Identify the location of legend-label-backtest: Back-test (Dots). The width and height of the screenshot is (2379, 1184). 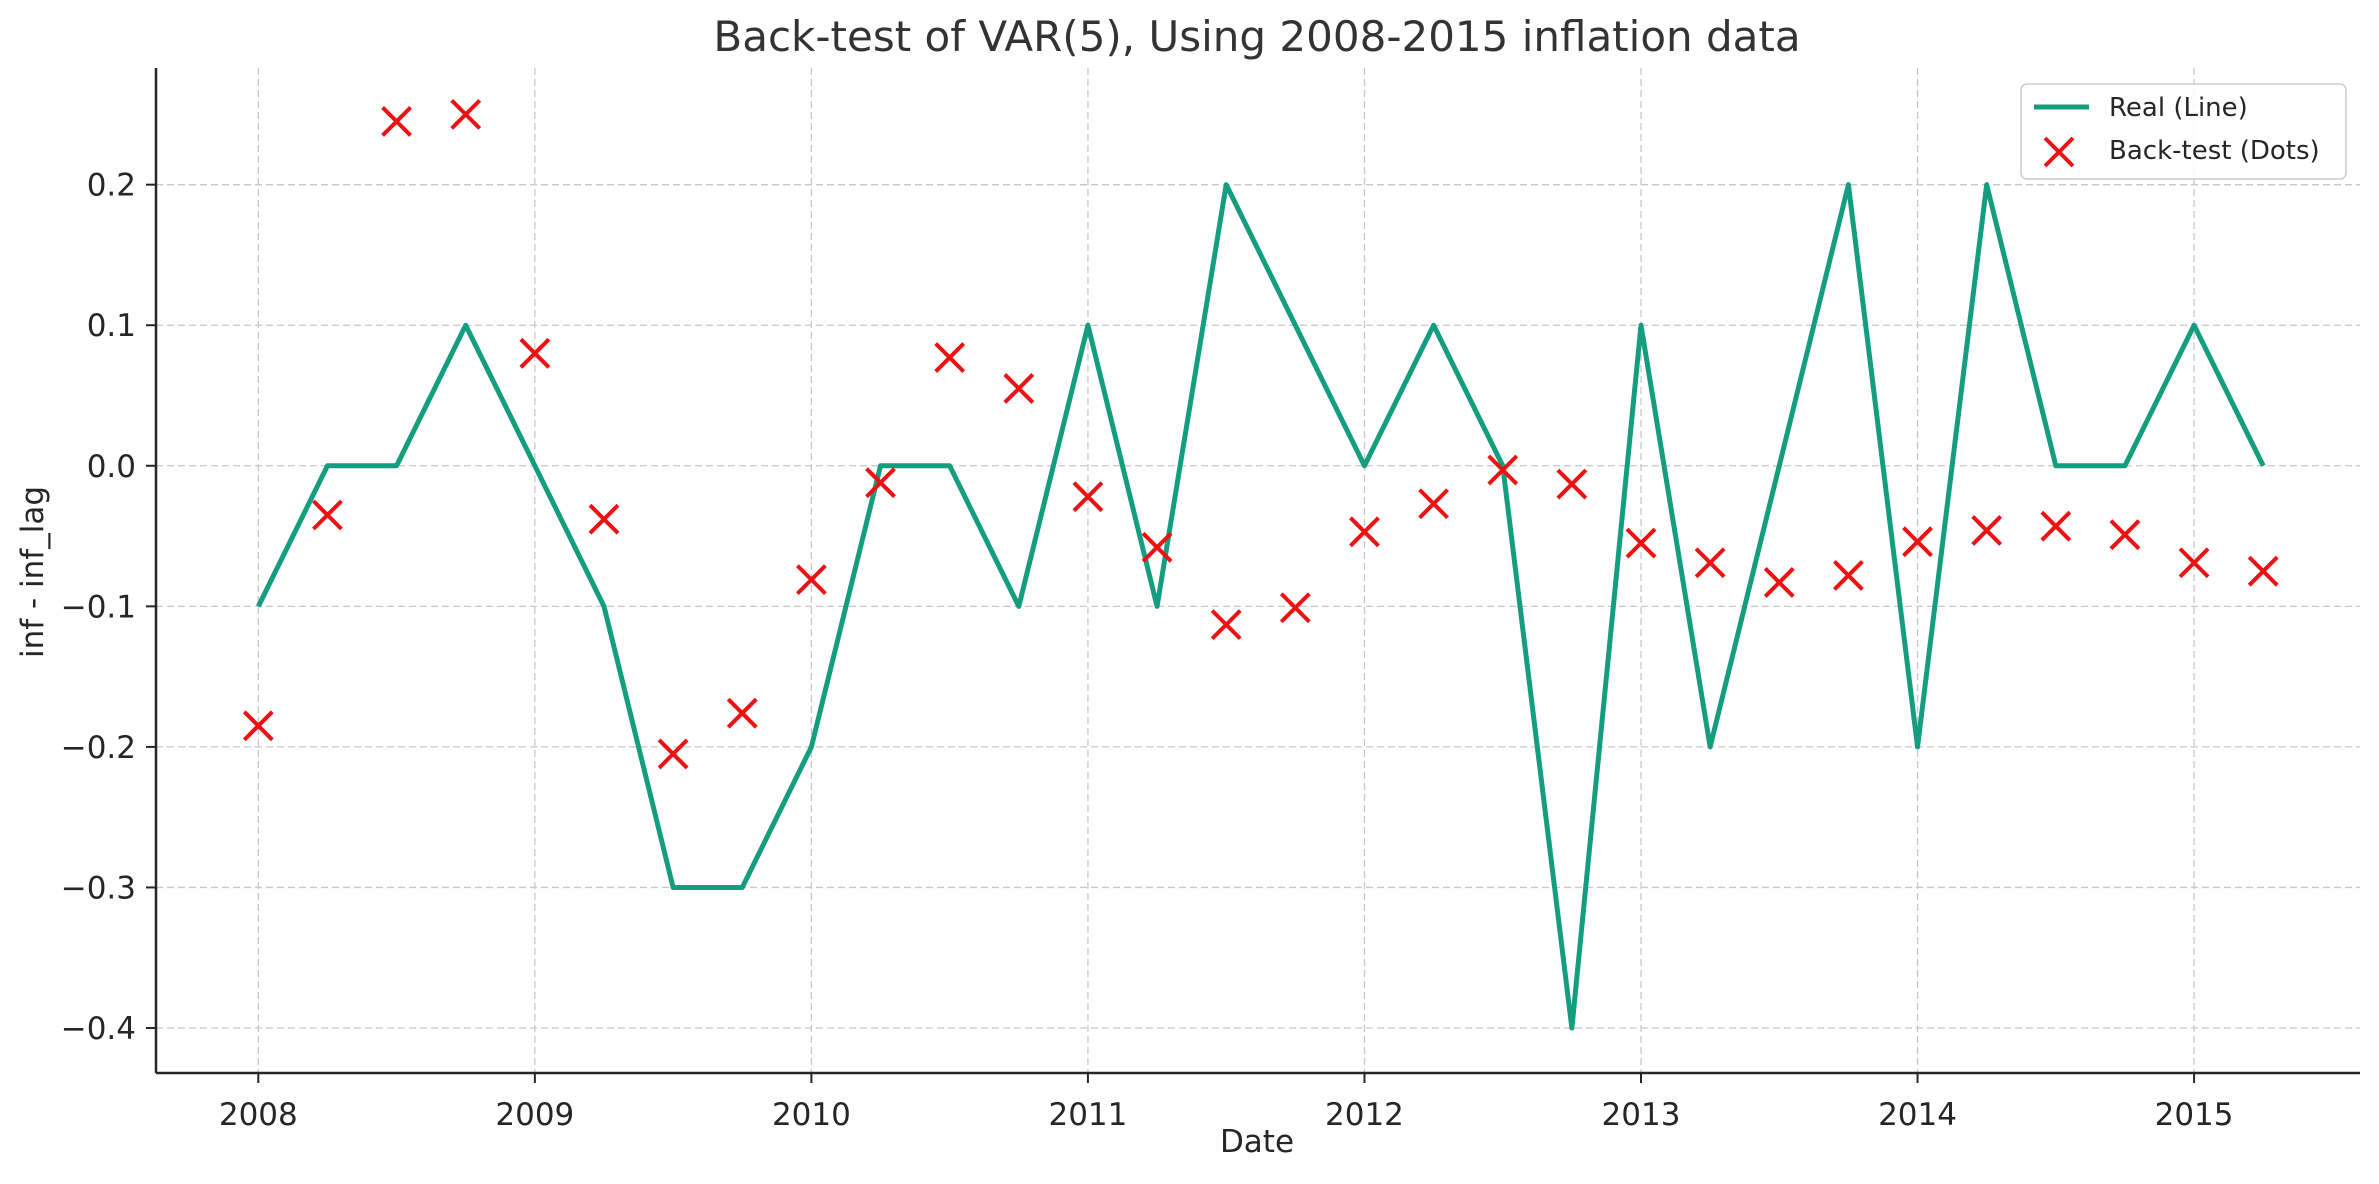
(2214, 151).